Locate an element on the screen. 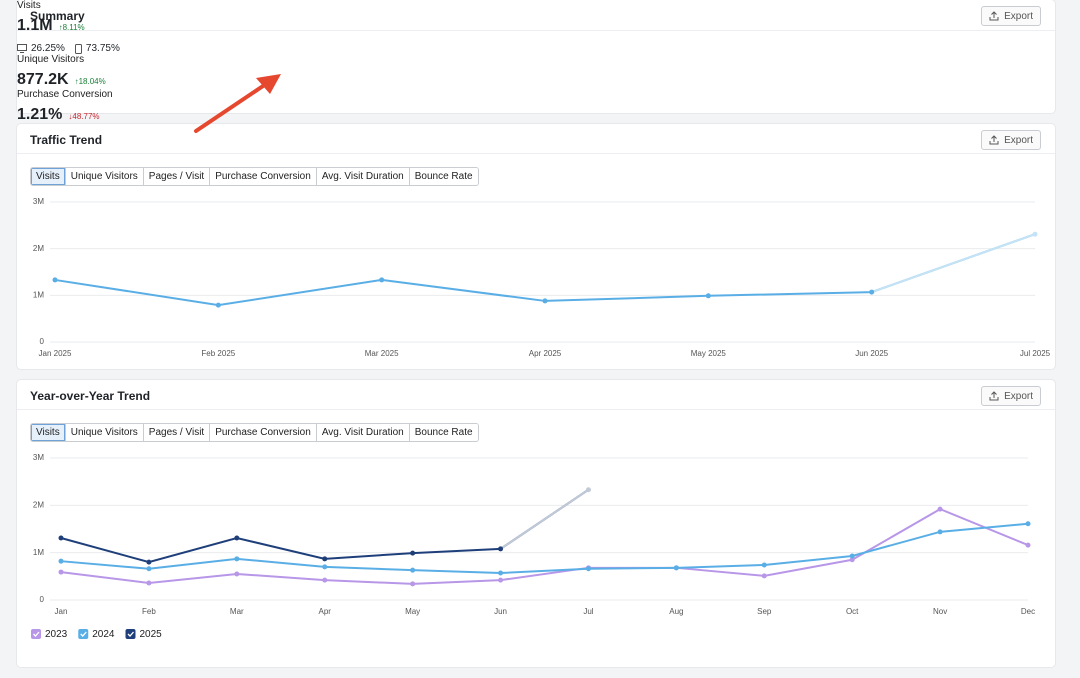 This screenshot has height=678, width=1080. card-title: Traffic Trend is located at coordinates (66, 140).